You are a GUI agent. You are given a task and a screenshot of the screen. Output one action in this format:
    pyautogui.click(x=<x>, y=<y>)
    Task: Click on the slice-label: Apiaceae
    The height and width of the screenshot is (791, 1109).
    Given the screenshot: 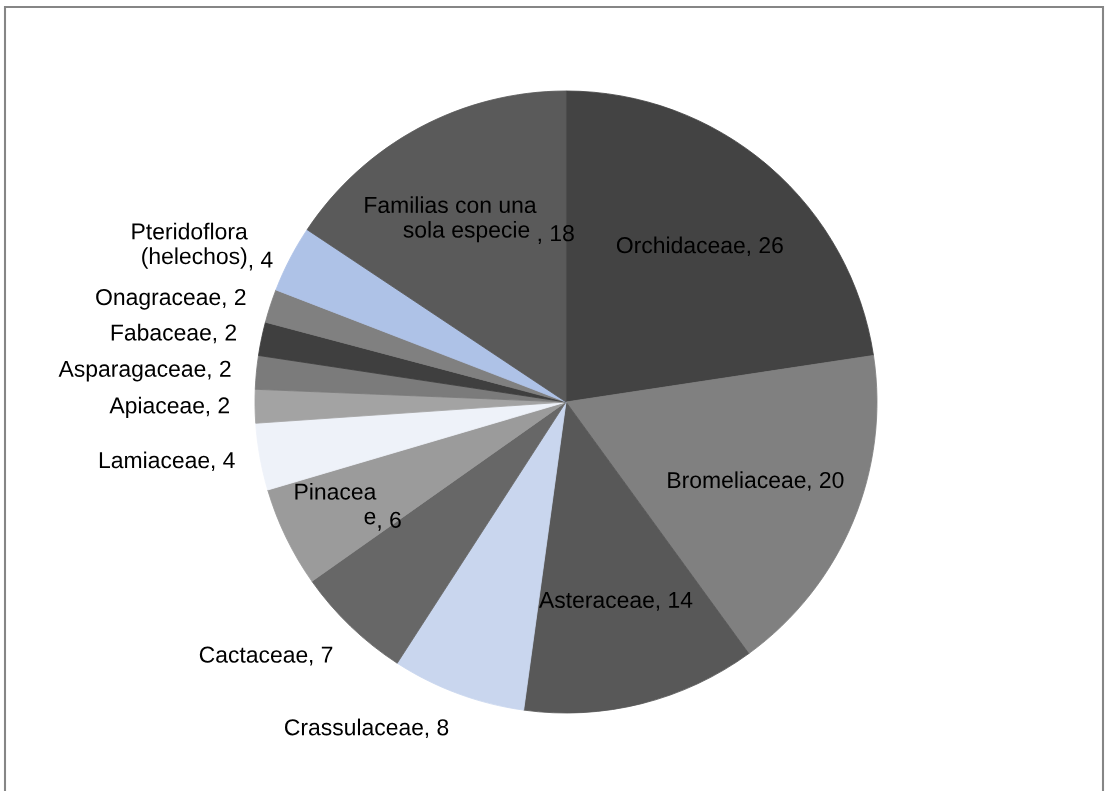 What is the action you would take?
    pyautogui.click(x=156, y=407)
    